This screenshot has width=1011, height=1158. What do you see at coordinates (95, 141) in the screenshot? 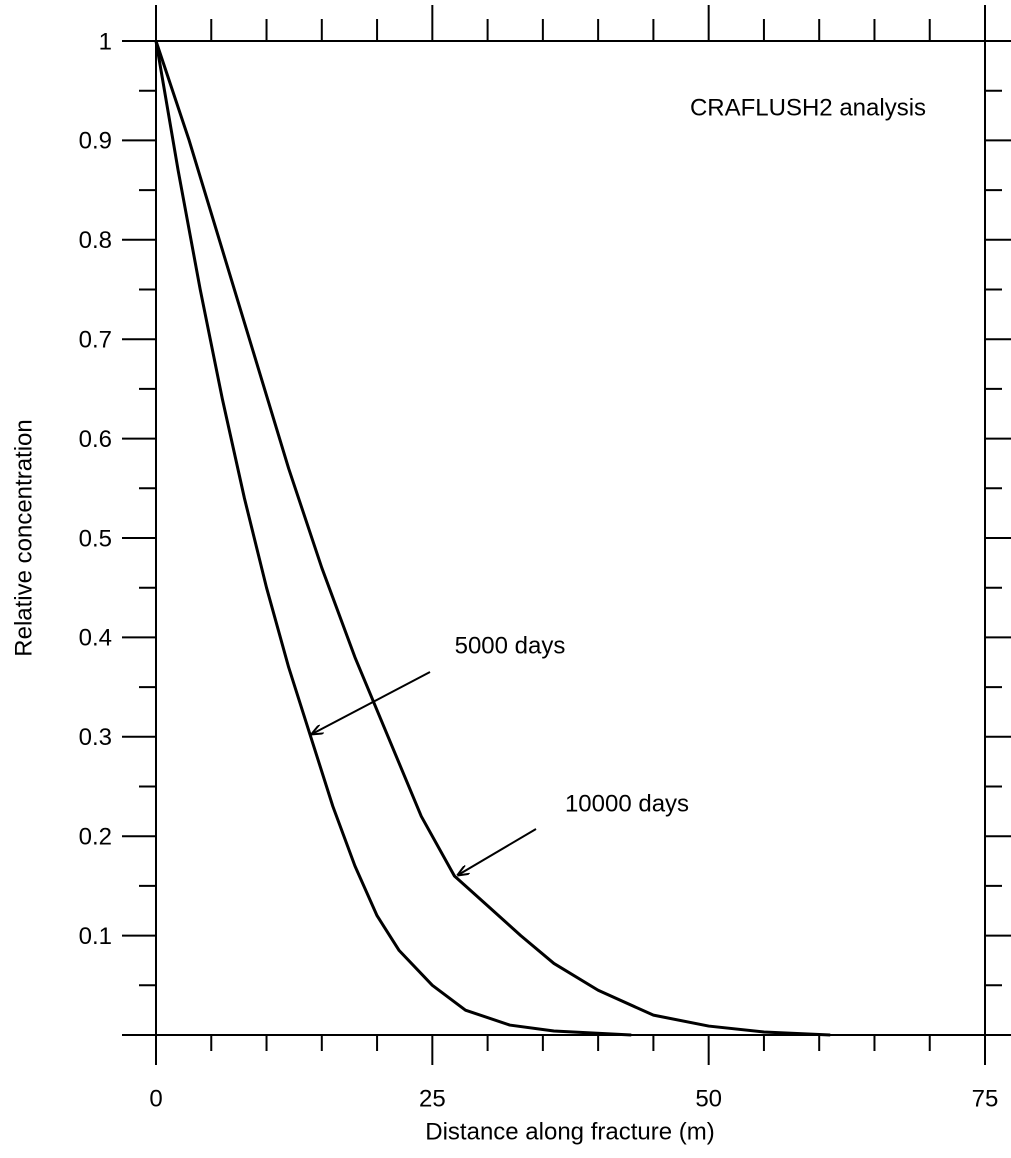
I see `y-tick-label: 0.9` at bounding box center [95, 141].